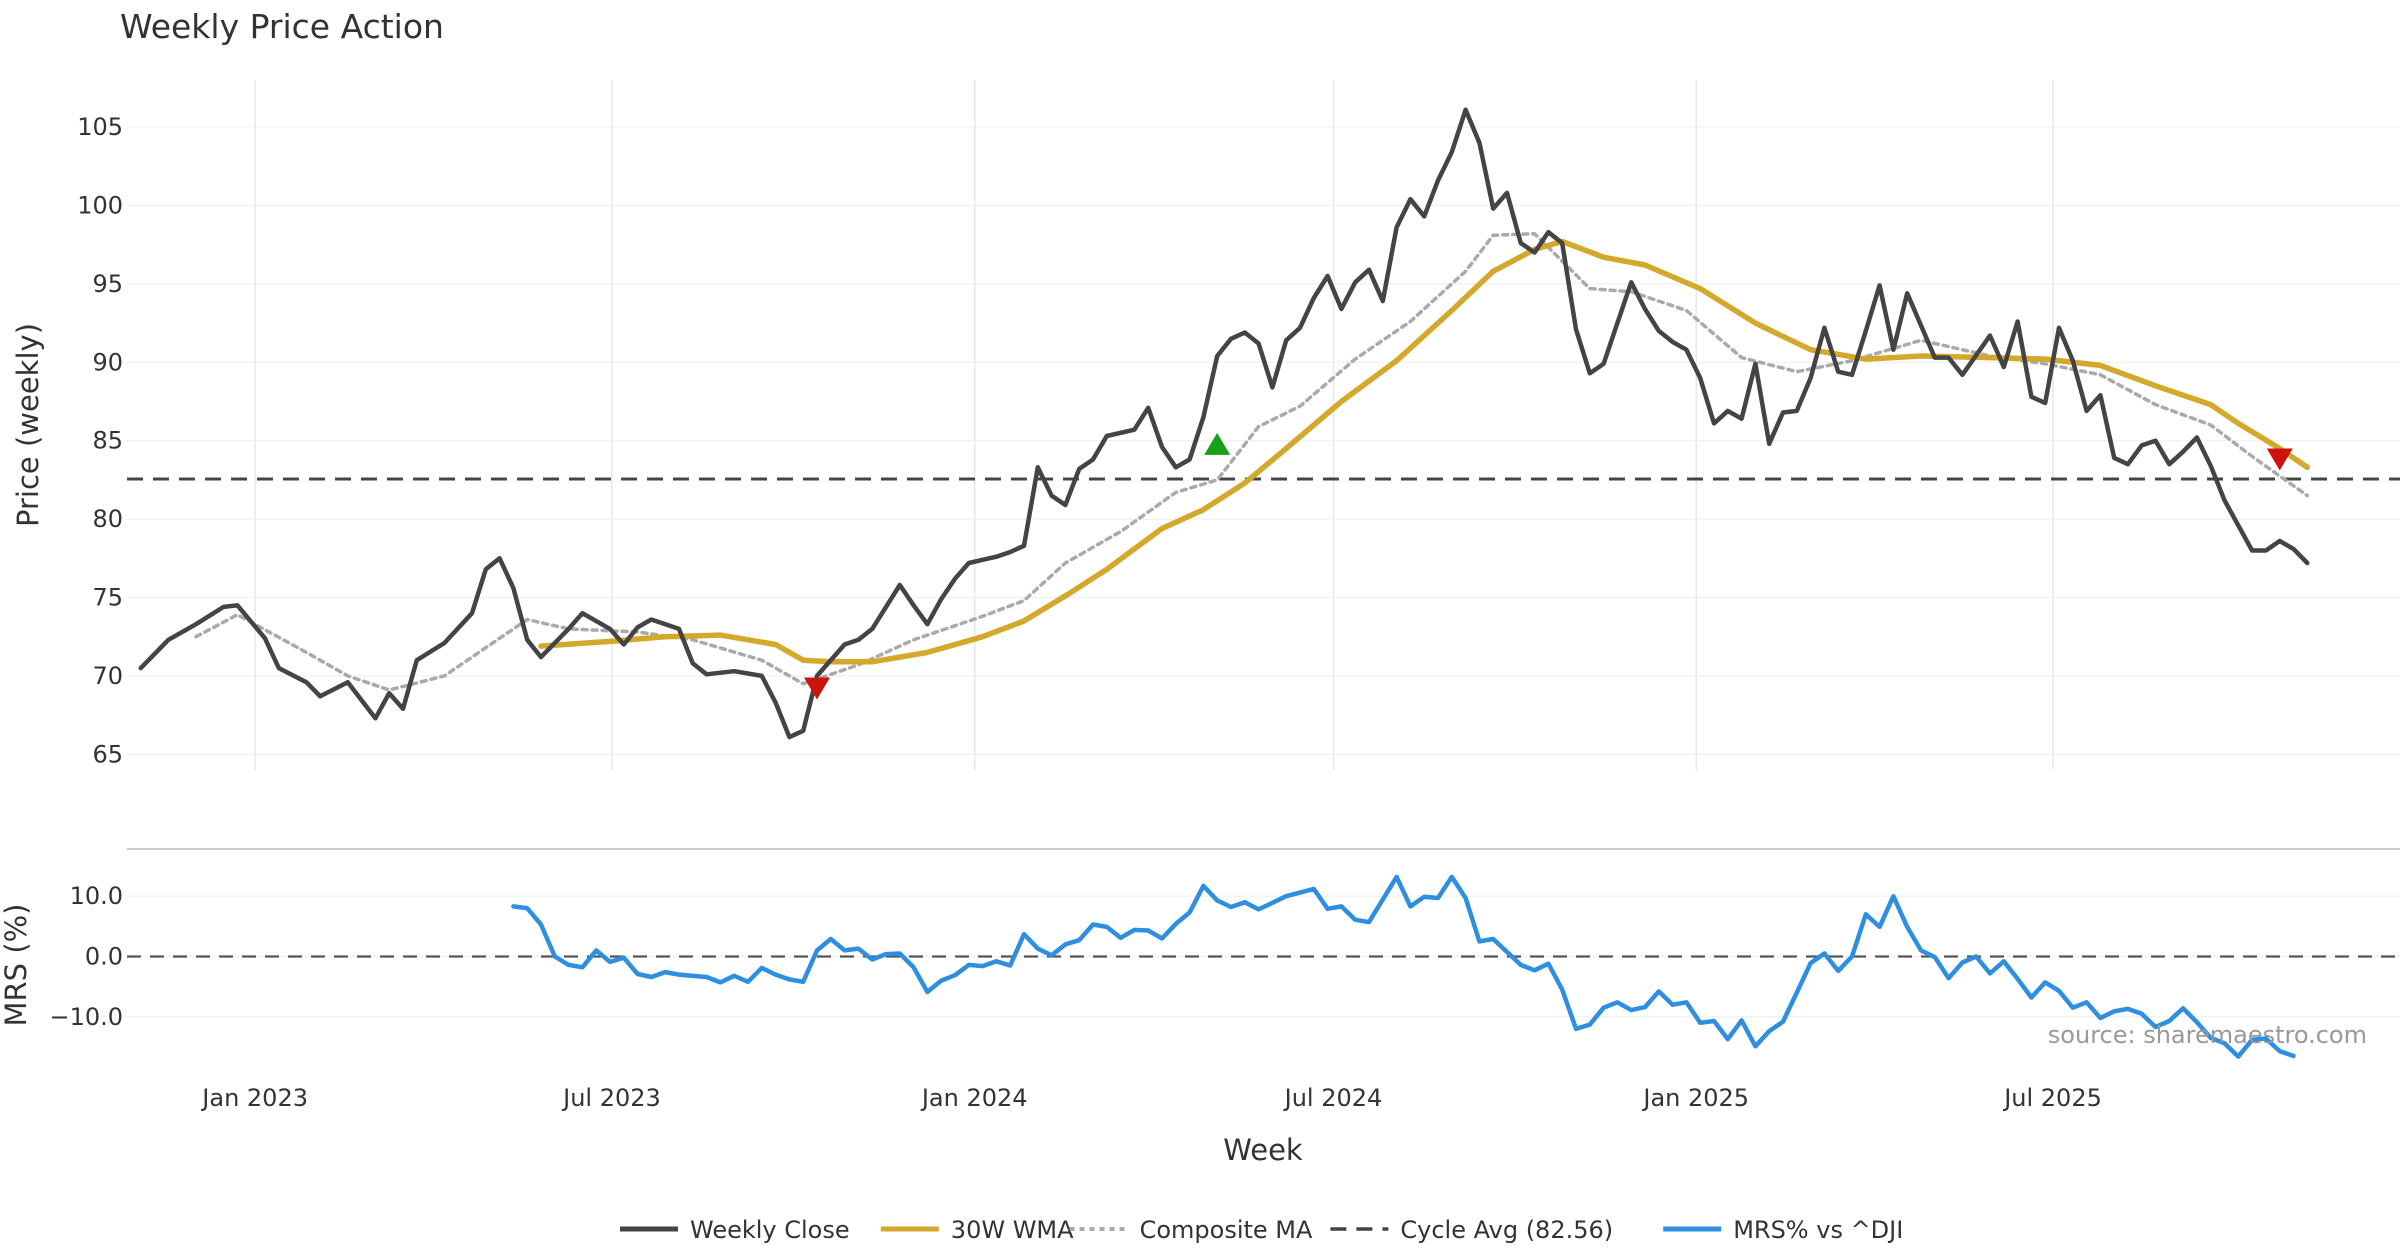 Image resolution: width=2400 pixels, height=1260 pixels. Describe the element at coordinates (107, 598) in the screenshot. I see `price-y-tick-label: 75` at that location.